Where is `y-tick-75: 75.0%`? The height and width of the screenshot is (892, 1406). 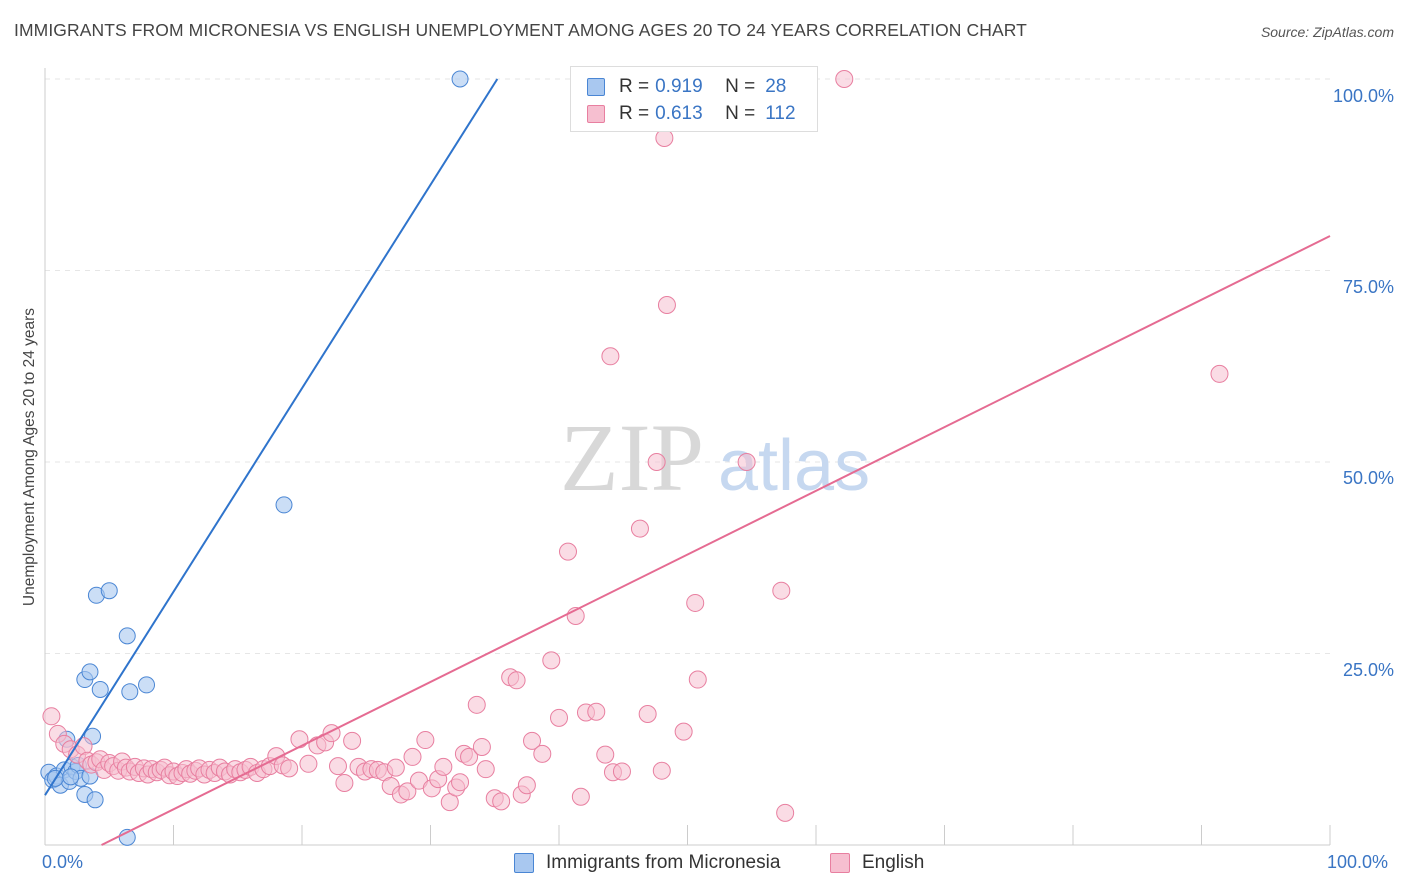 y-tick-75: 75.0% is located at coordinates (1368, 287).